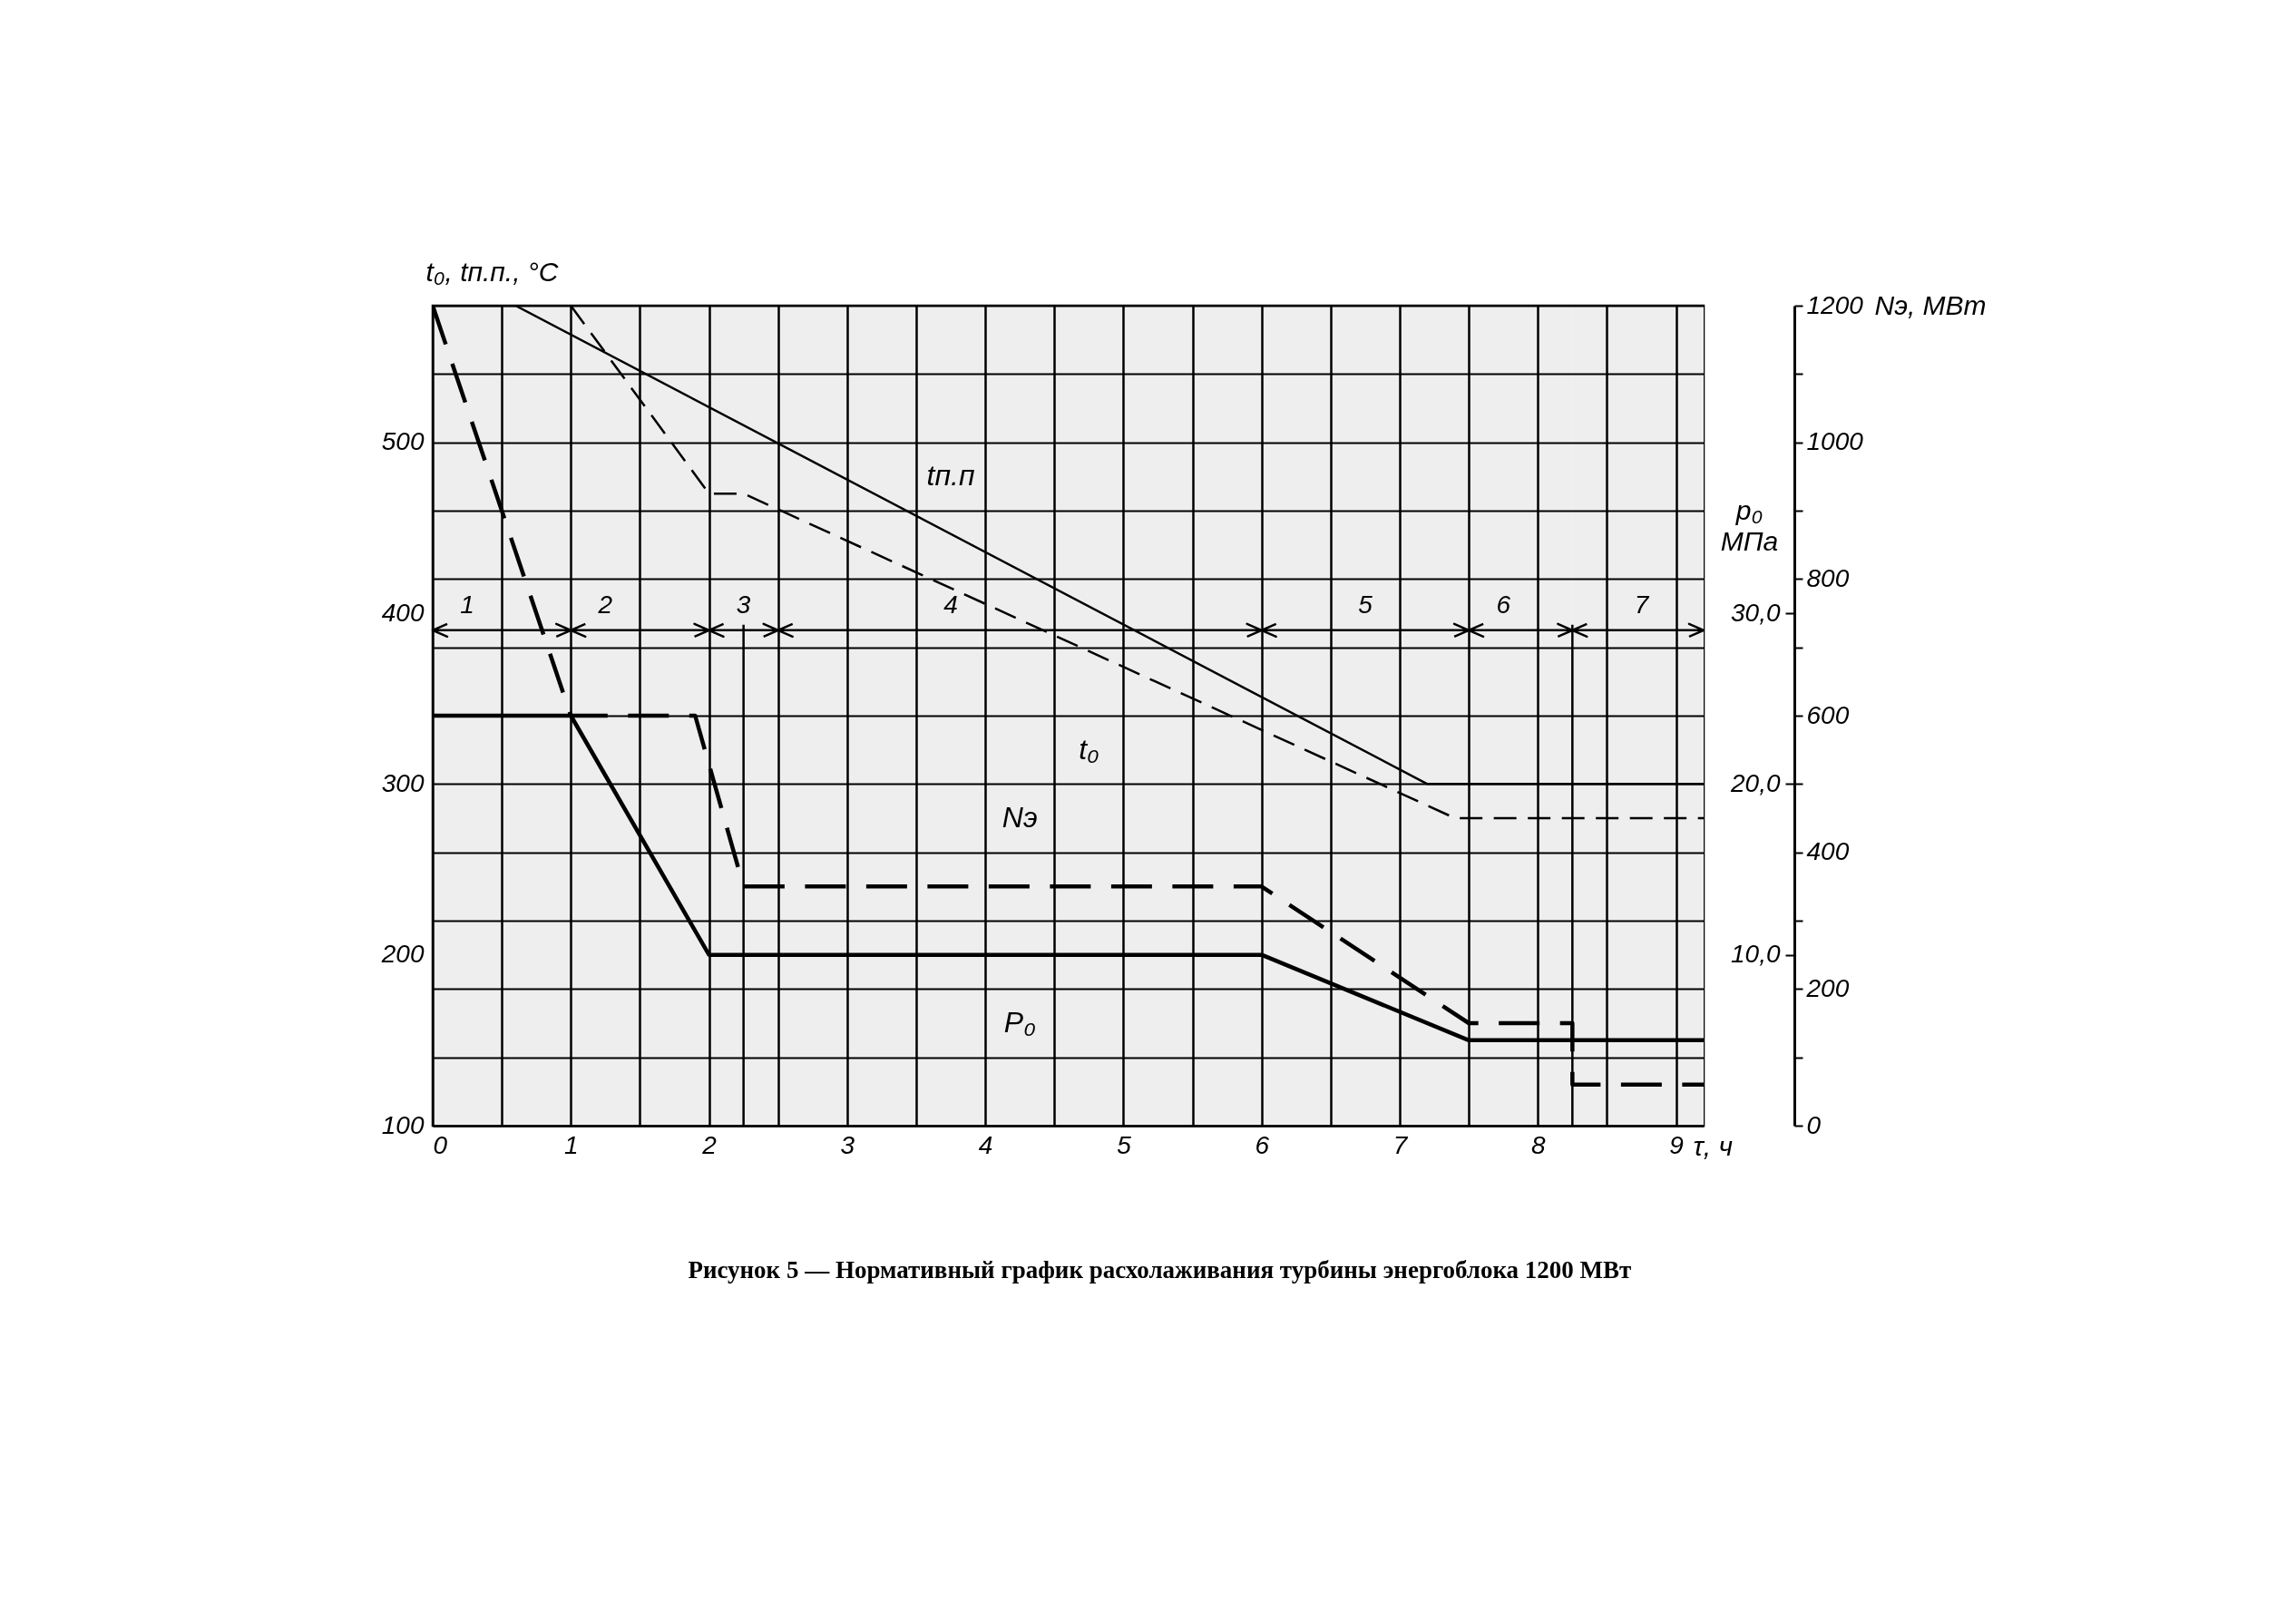 The width and height of the screenshot is (2296, 1620). What do you see at coordinates (403, 1124) in the screenshot?
I see `y-tick-label: 100` at bounding box center [403, 1124].